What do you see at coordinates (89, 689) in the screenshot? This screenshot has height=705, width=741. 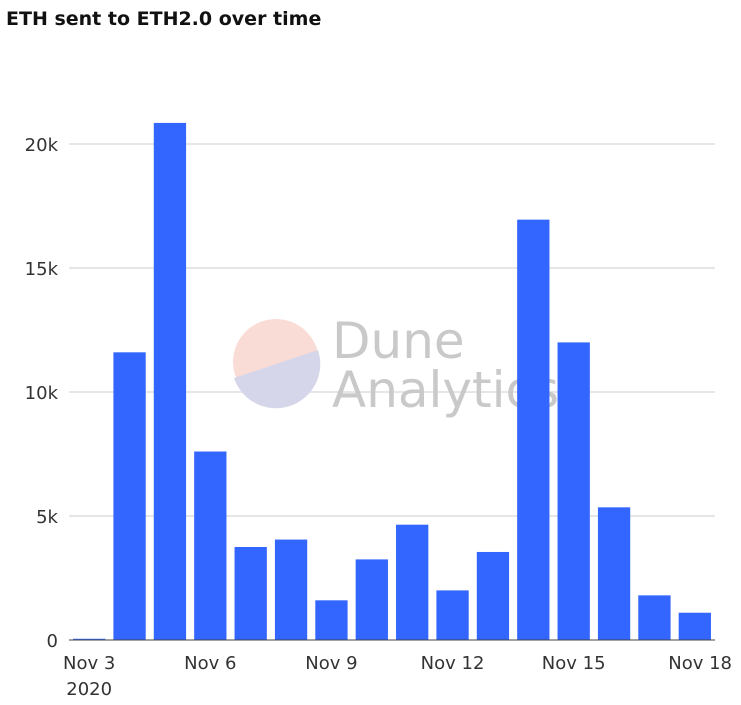 I see `x-tick-year-label: 2020` at bounding box center [89, 689].